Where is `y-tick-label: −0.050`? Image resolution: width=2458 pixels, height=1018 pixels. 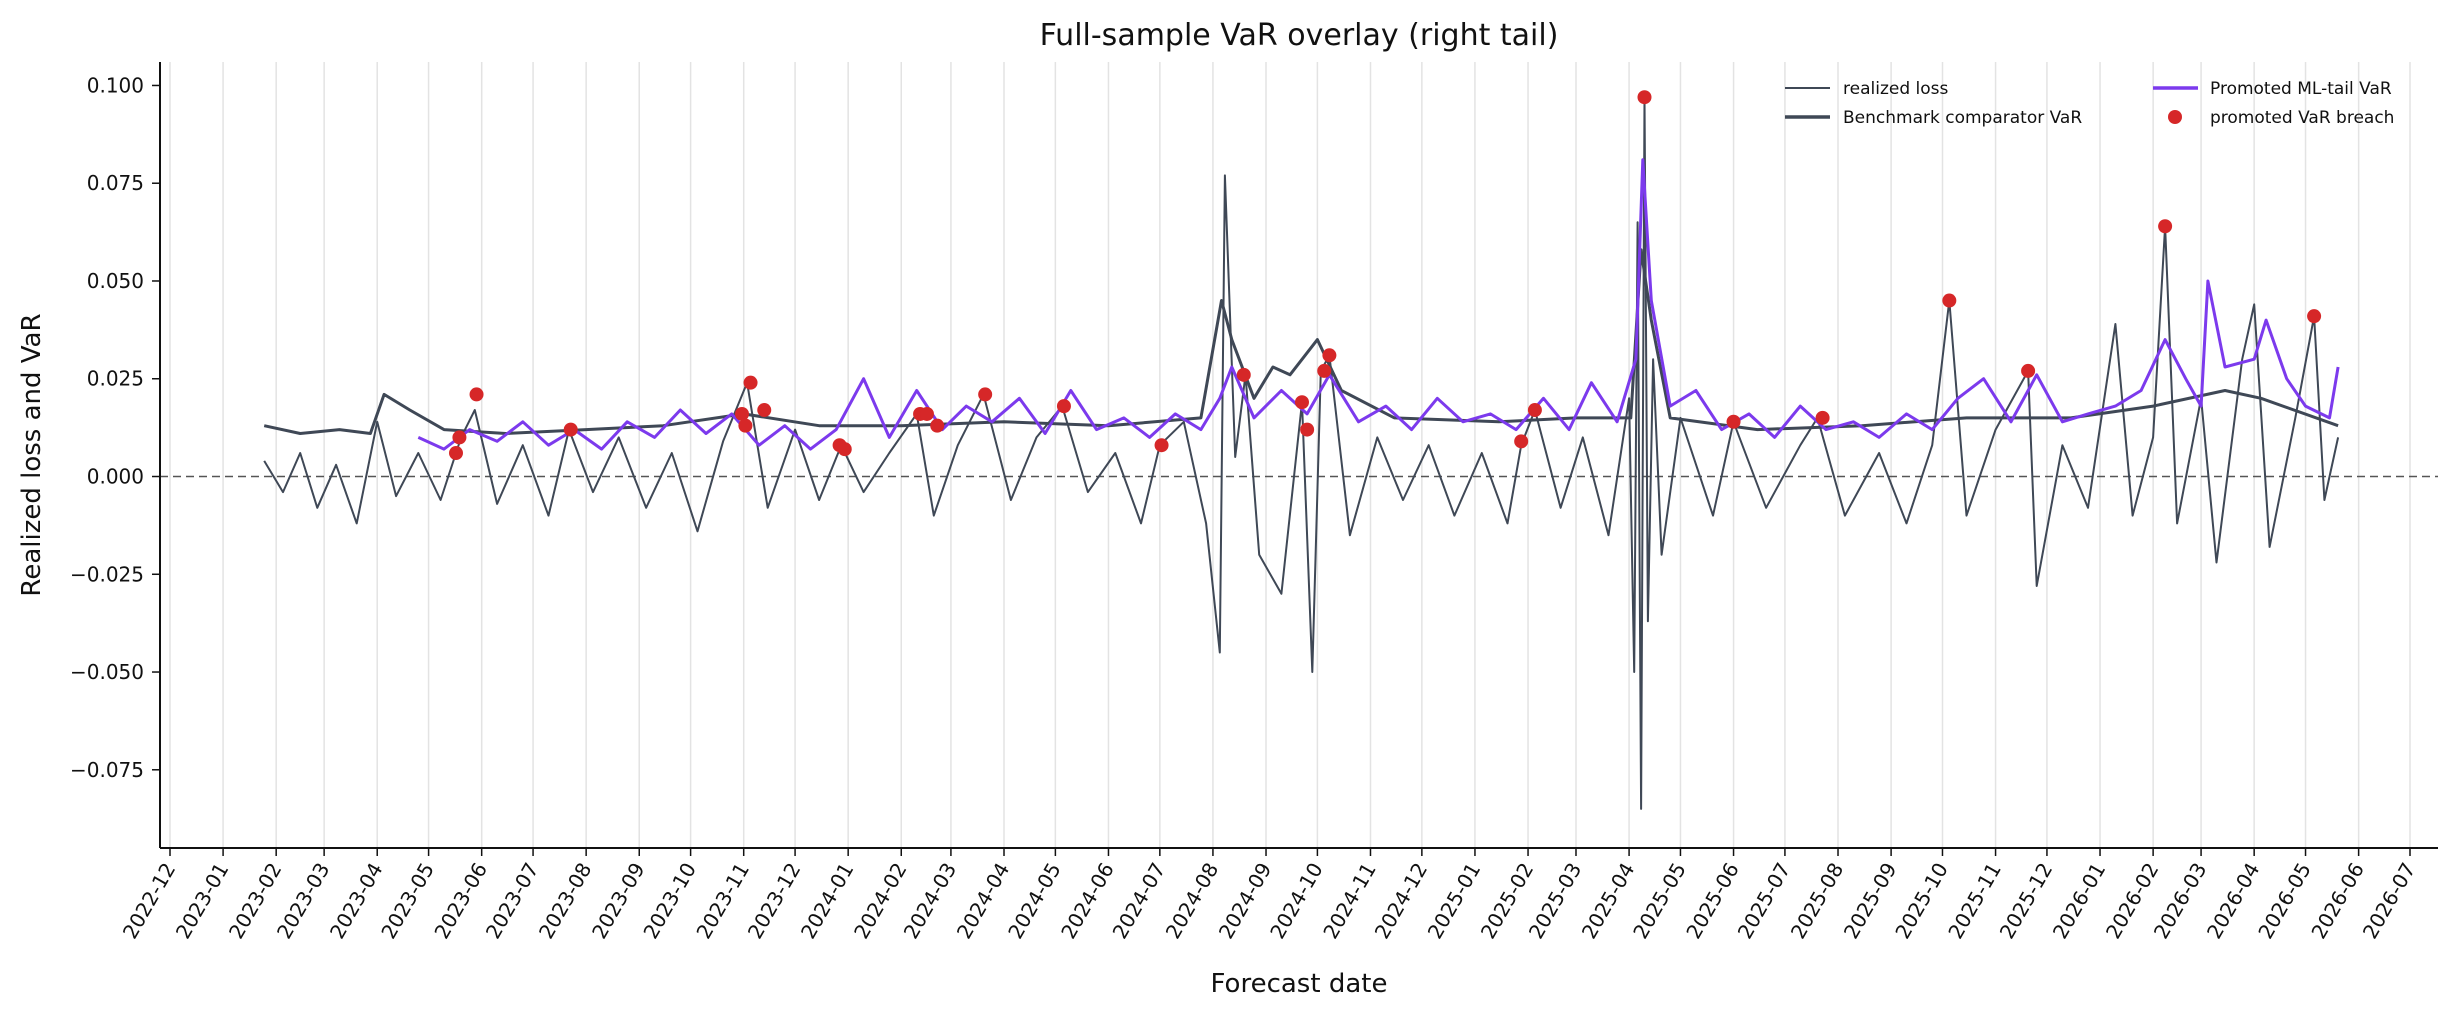
y-tick-label: −0.050 is located at coordinates (107, 672).